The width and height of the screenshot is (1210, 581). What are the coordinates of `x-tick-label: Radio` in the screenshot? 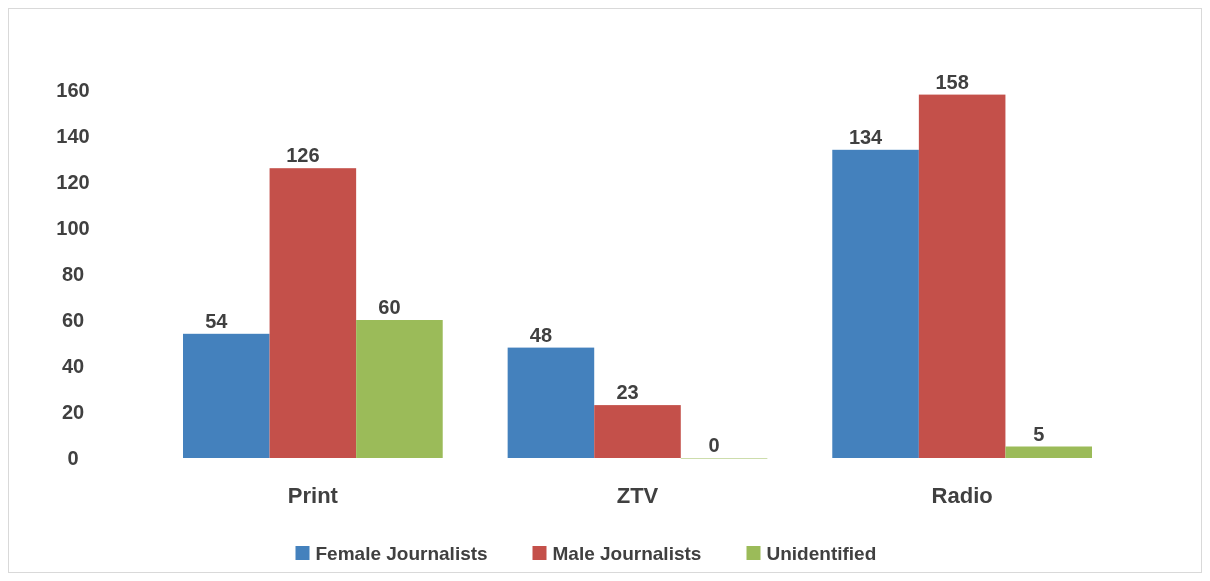 It's located at (962, 495).